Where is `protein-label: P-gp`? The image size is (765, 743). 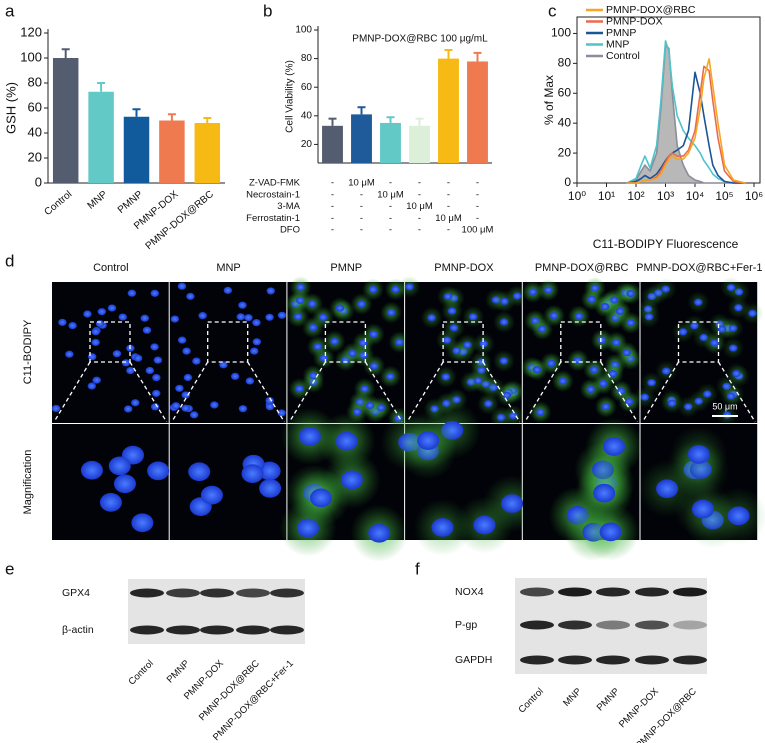
protein-label: P-gp is located at coordinates (466, 625).